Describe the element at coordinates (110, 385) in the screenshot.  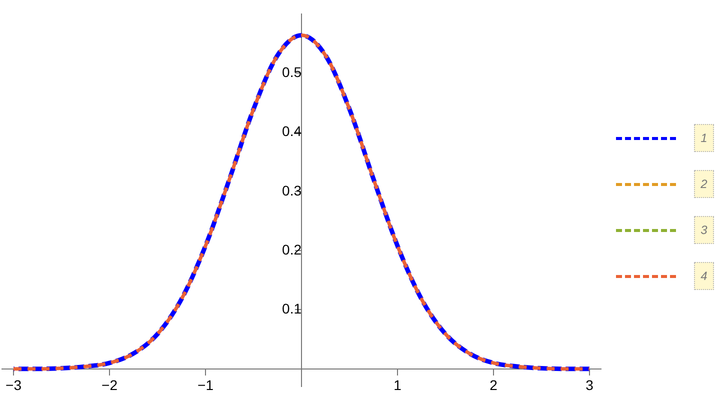
I see `x-tick-label: −2` at that location.